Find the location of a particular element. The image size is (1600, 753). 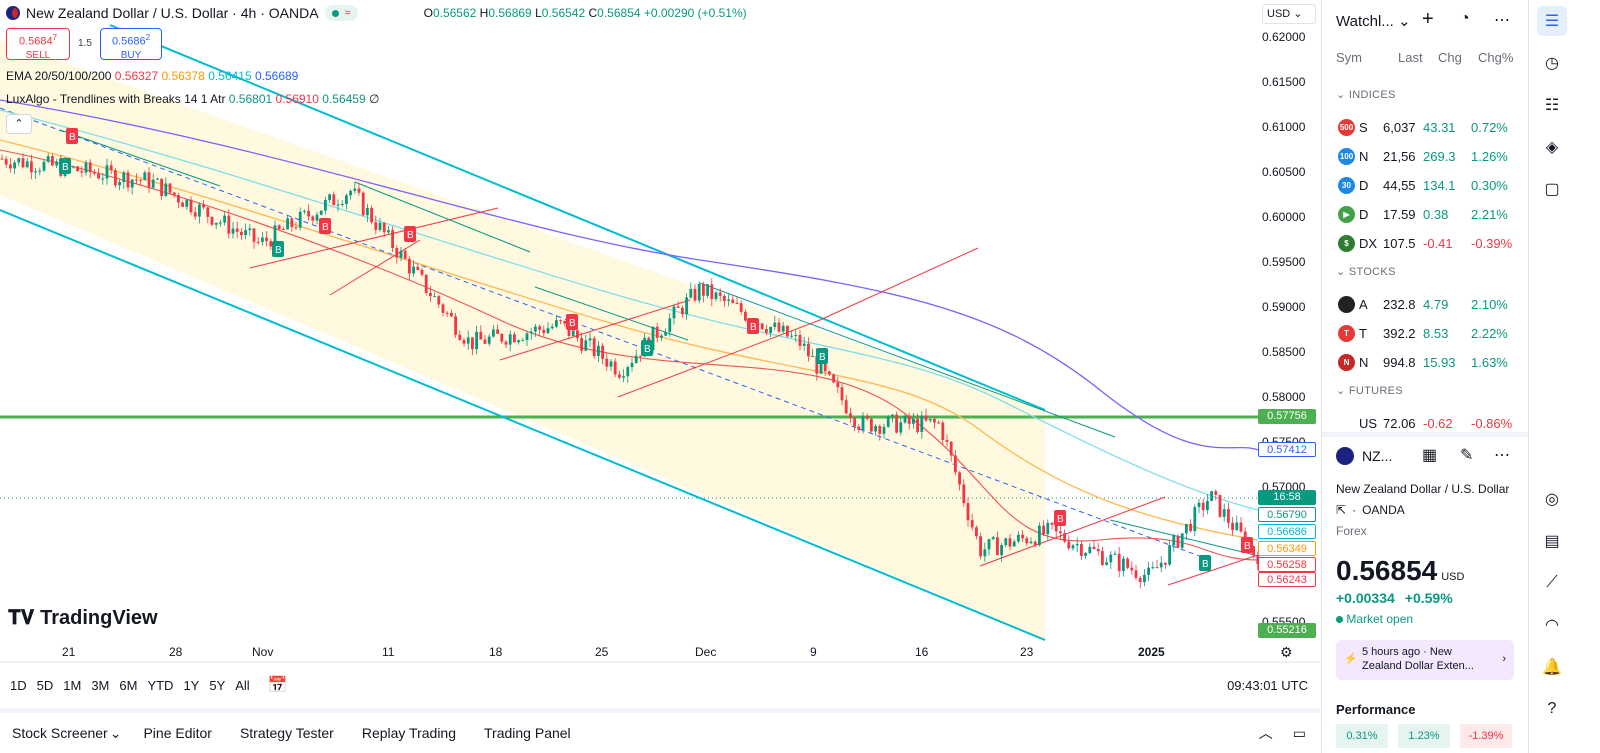

sell-button: 0.56847 SELL is located at coordinates (38, 44).